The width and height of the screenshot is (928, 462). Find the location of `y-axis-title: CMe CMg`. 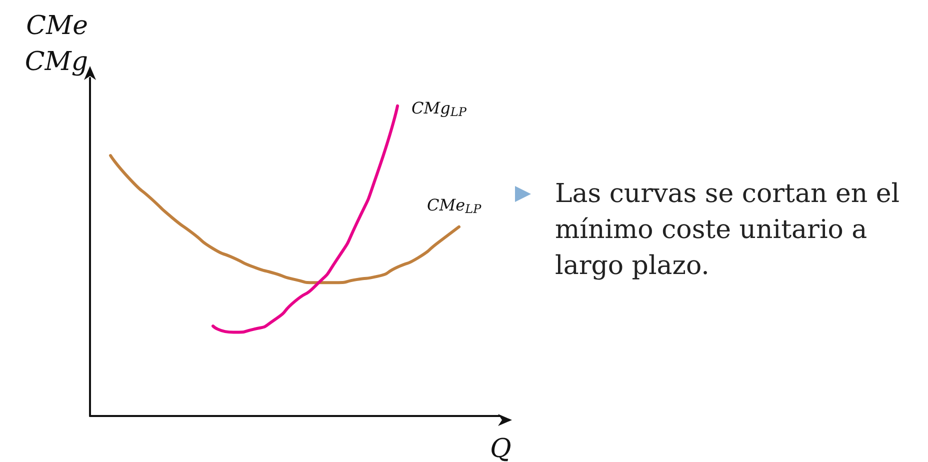

y-axis-title: CMe CMg is located at coordinates (56, 44).